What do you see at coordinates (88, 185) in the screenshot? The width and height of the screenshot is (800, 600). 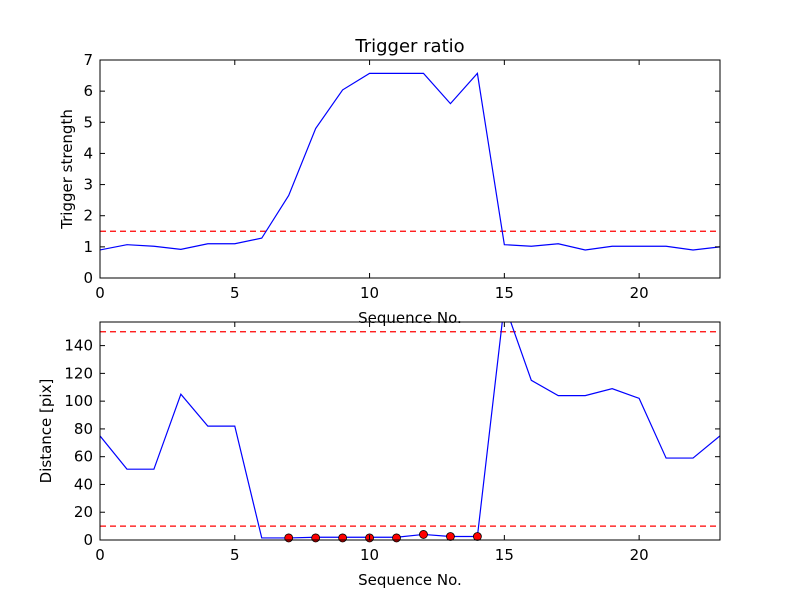 I see `y-tick-label: 3` at bounding box center [88, 185].